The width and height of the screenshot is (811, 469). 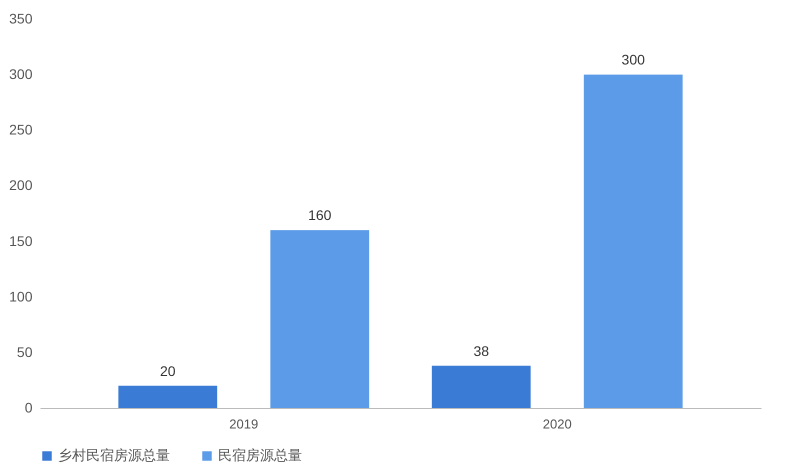 What do you see at coordinates (168, 370) in the screenshot?
I see `data-label: 20` at bounding box center [168, 370].